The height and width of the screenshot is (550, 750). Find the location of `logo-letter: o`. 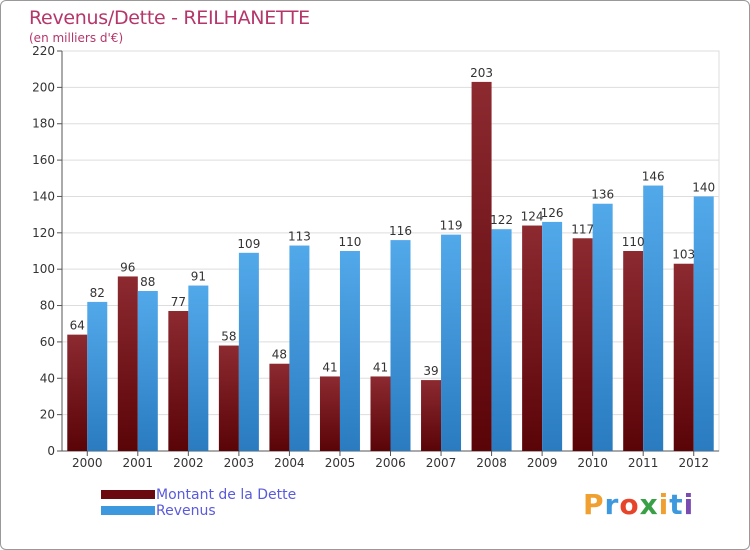

logo-letter: o is located at coordinates (629, 504).